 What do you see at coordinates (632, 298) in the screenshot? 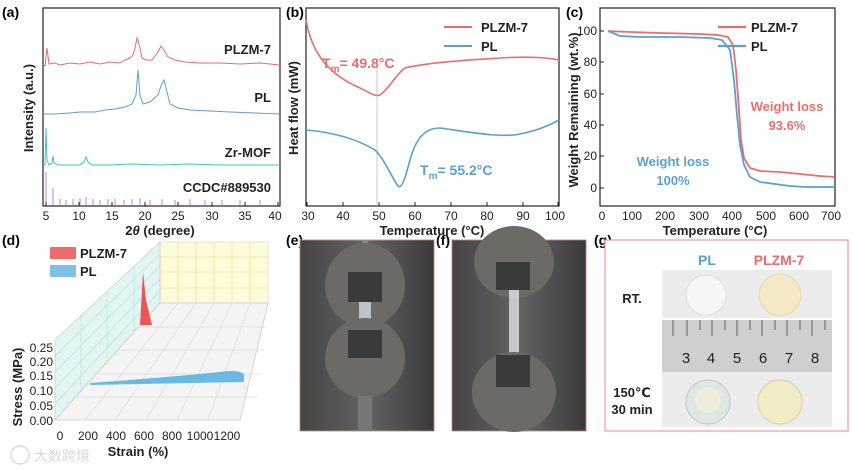
I see `row-label-rt: RT.` at bounding box center [632, 298].